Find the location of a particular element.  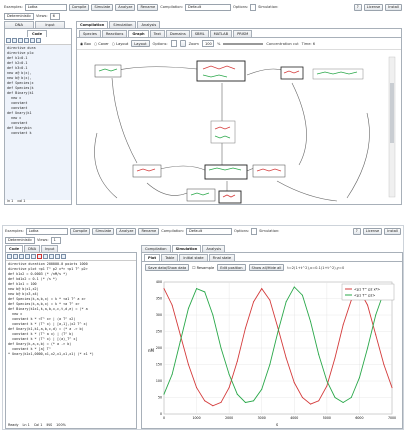

delete-icon is located at coordinates (39, 256).